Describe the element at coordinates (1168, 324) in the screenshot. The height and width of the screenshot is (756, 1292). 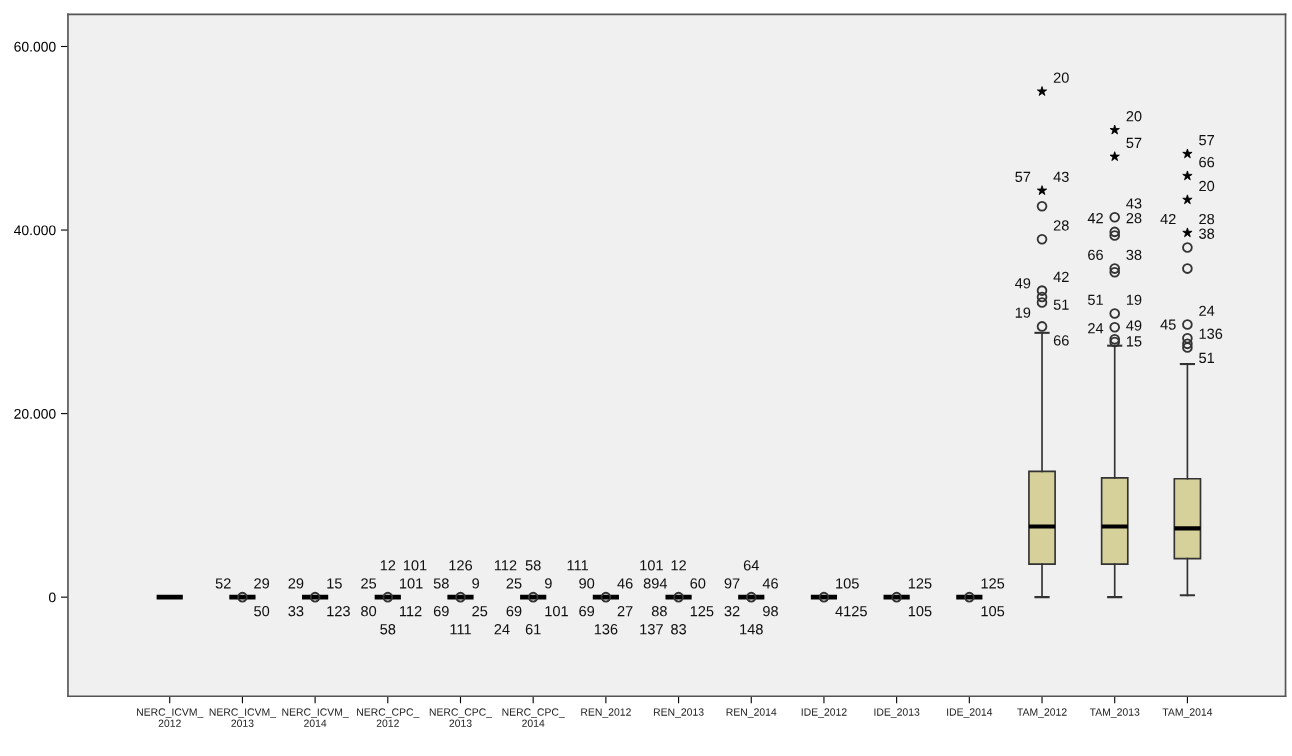
I see `annotation: 45` at that location.